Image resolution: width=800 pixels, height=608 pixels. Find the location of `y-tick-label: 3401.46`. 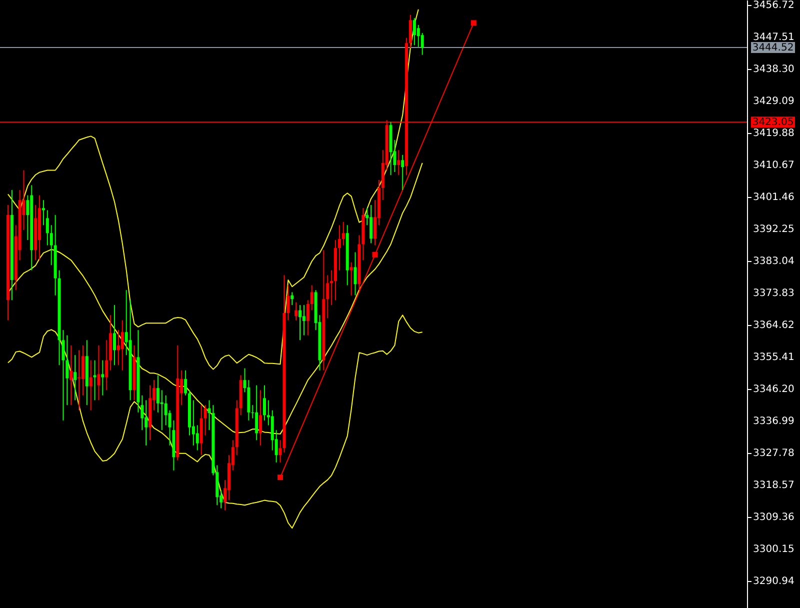

y-tick-label: 3401.46 is located at coordinates (773, 198).